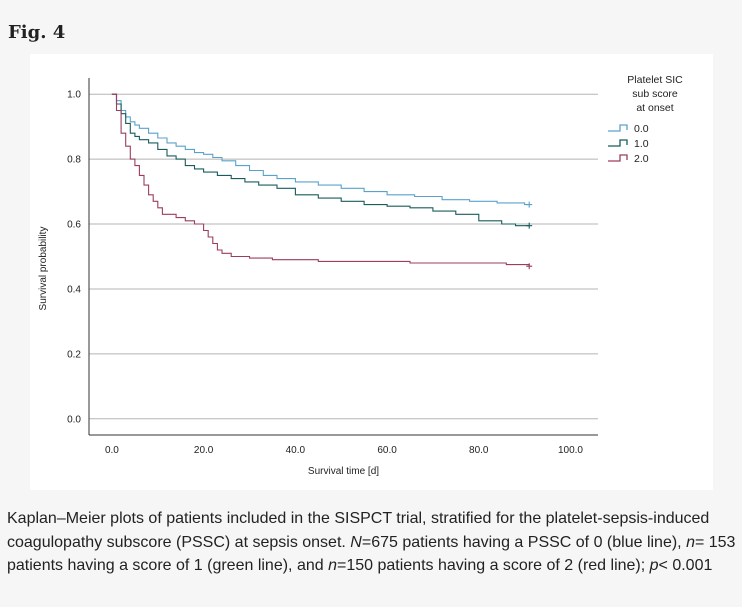 This screenshot has width=742, height=607. What do you see at coordinates (654, 565) in the screenshot?
I see `caption-var-p: p` at bounding box center [654, 565].